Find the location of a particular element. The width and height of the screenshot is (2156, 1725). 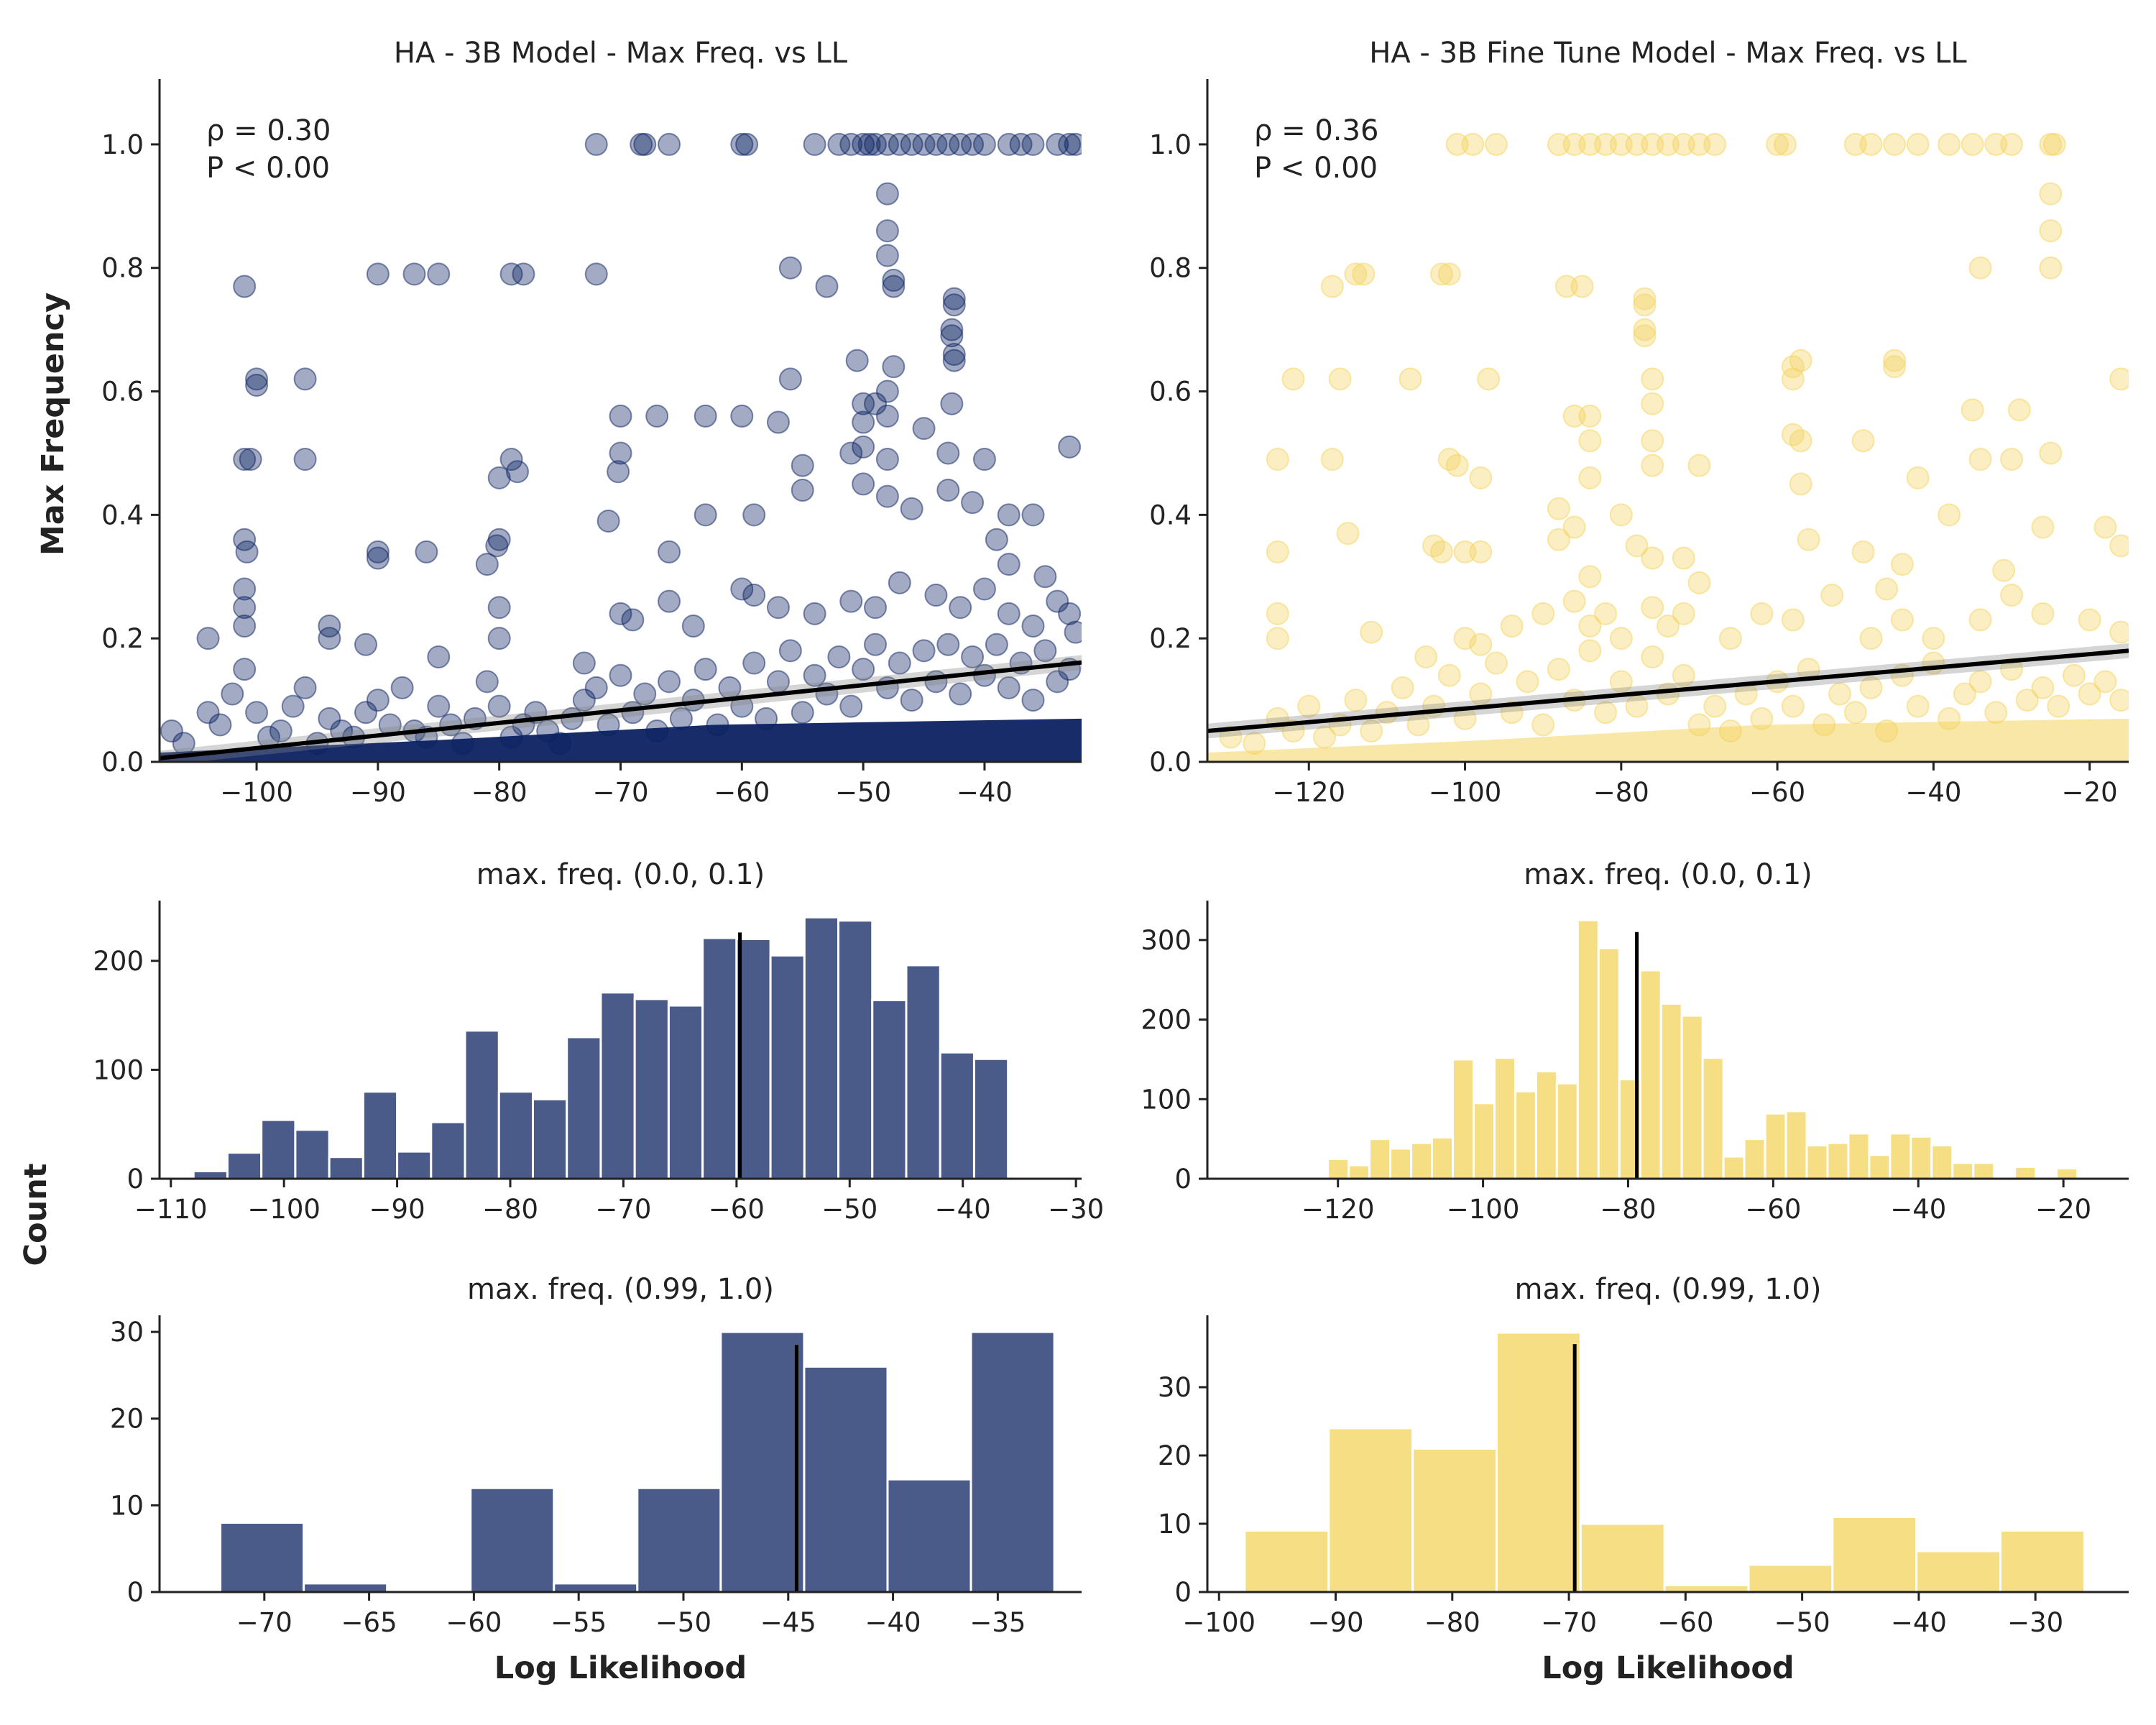

x-tick-label: −40 is located at coordinates (963, 1209).